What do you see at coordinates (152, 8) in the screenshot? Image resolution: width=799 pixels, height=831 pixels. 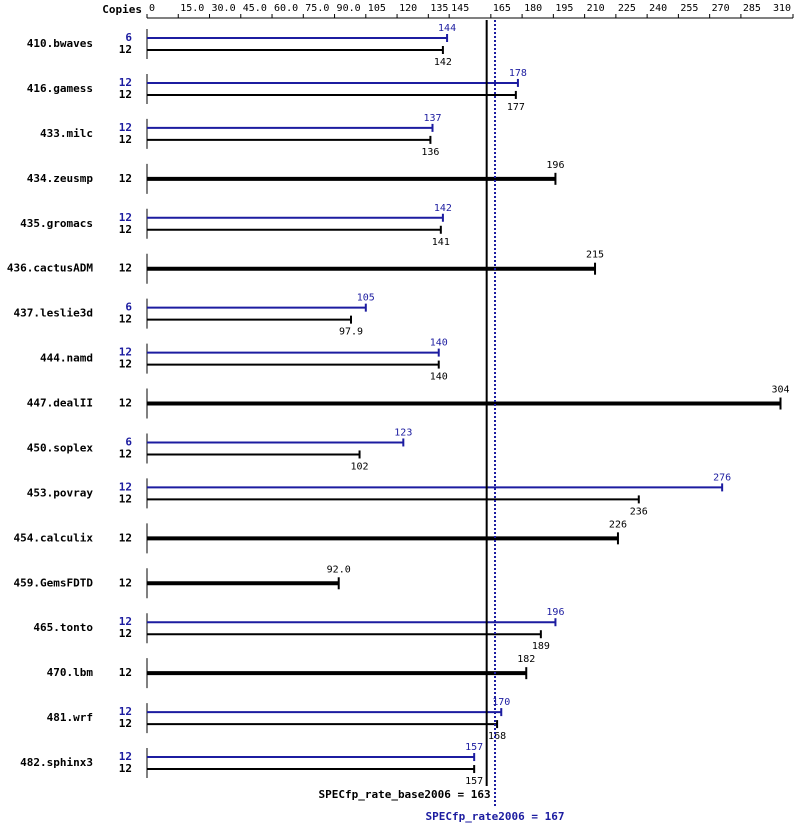 I see `x-tick-label: 0` at bounding box center [152, 8].